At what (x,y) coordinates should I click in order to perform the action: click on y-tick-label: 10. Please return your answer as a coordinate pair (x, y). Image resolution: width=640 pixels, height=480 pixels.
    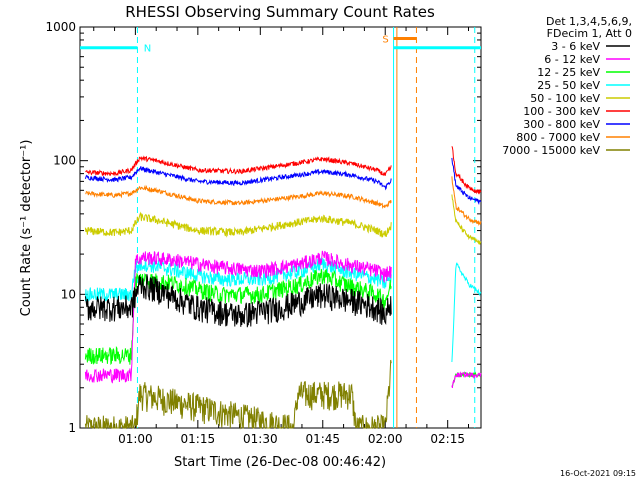
    Looking at the image, I should click on (68, 294).